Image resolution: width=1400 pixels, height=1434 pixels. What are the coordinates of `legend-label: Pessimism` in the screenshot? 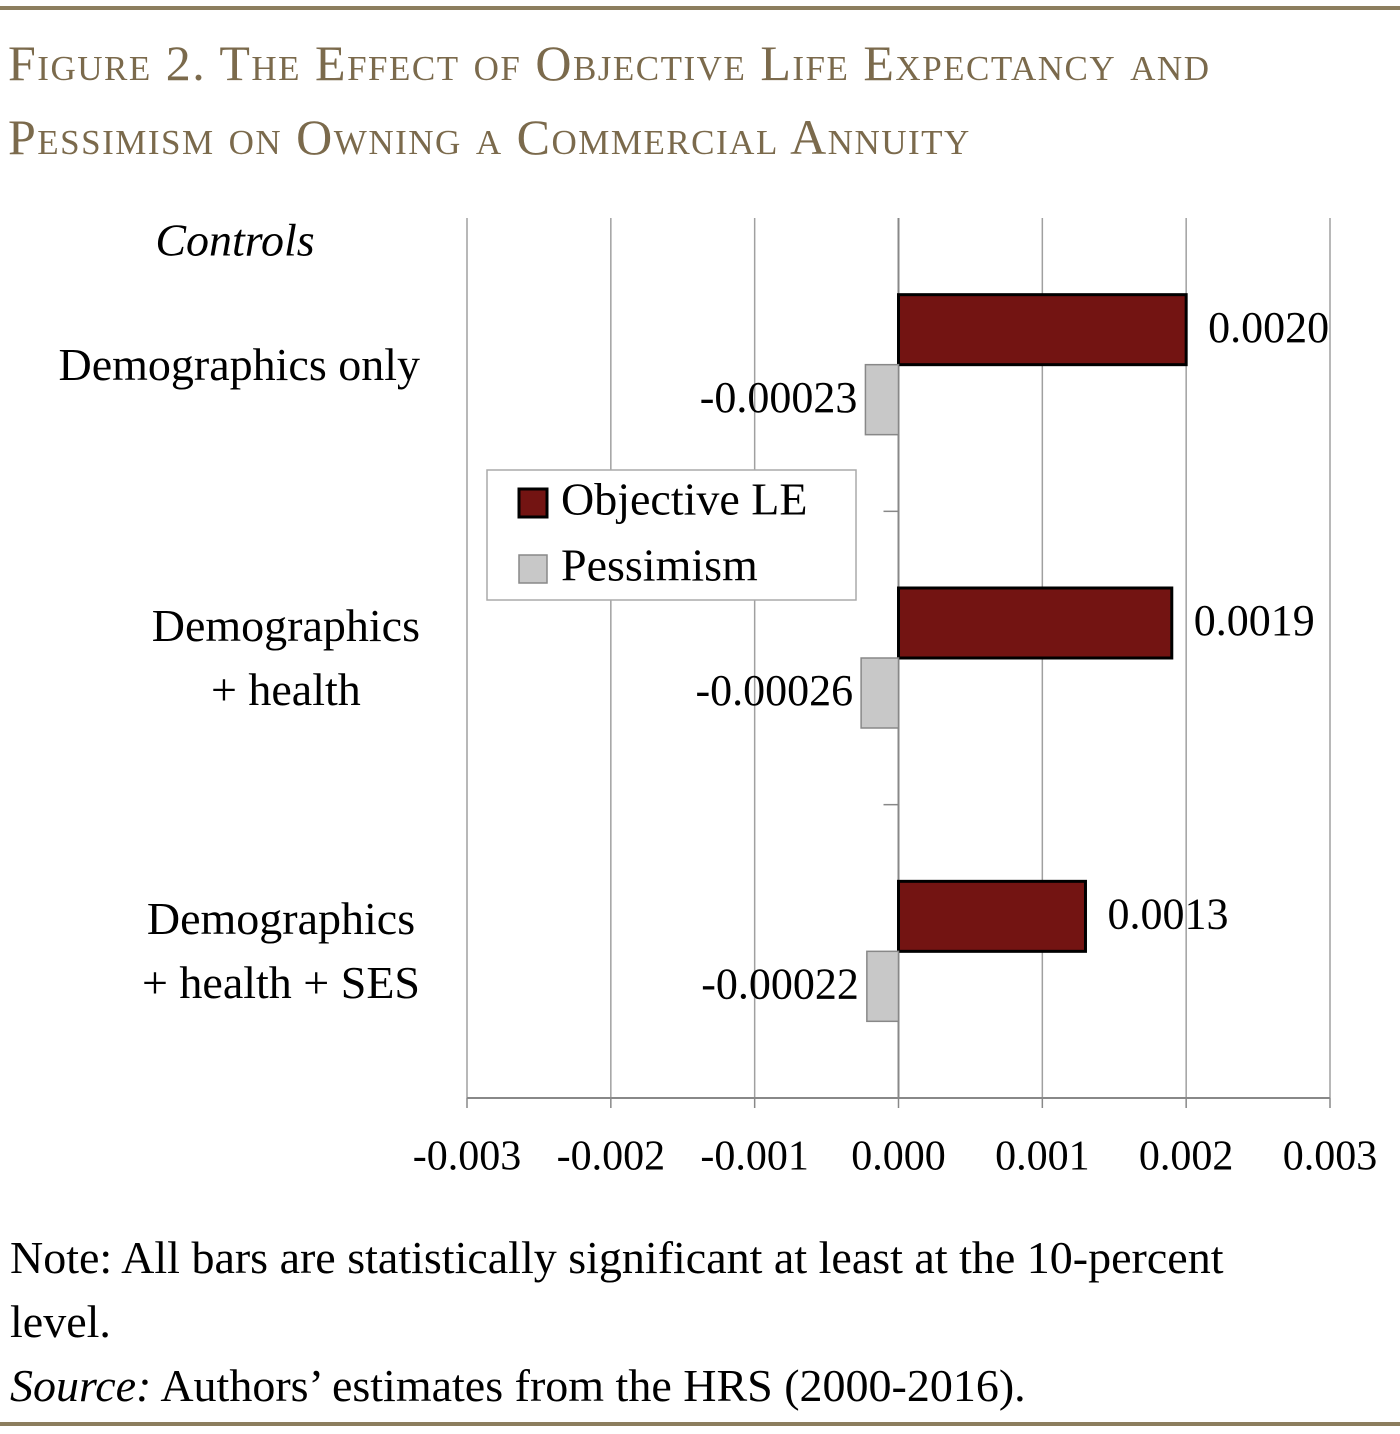 It's located at (659, 565).